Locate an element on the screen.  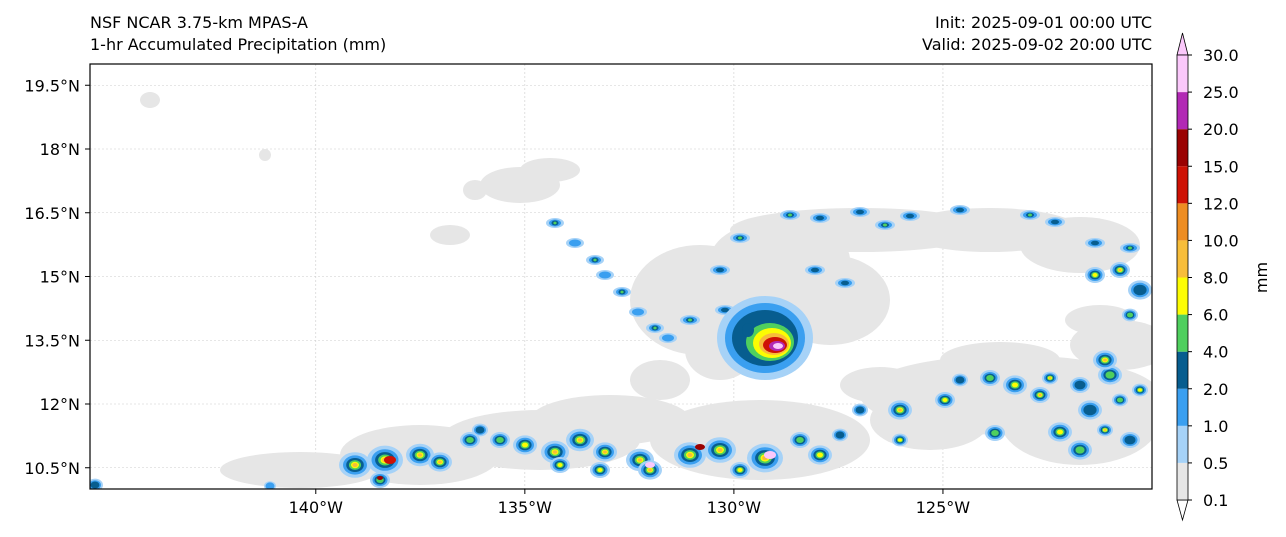
lat-tick-label: 16.5°N is located at coordinates (52, 213).